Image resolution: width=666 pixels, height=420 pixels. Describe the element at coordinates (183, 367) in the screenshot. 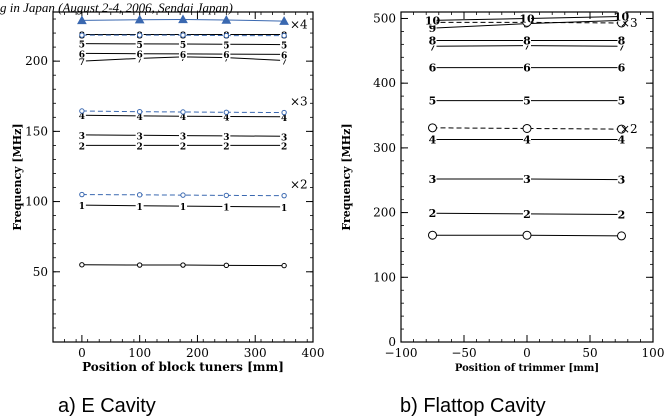

I see `x-axis-label: Position of block tuners [mm]` at that location.